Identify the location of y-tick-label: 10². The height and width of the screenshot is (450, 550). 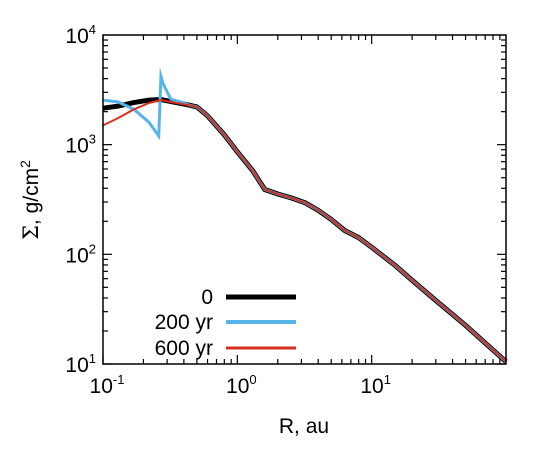
(80, 254).